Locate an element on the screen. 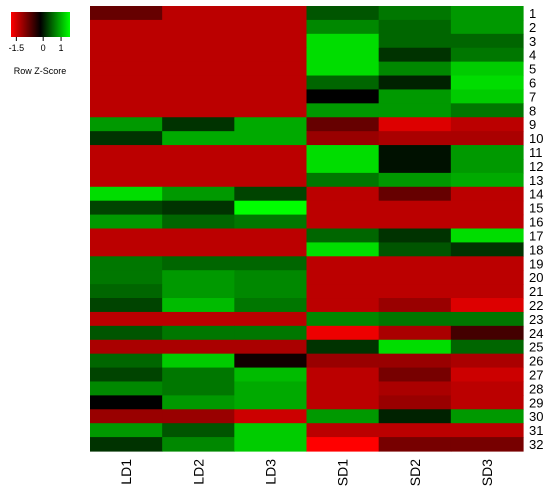 The height and width of the screenshot is (491, 550). heatmap-cell-5-SD3 is located at coordinates (487, 69).